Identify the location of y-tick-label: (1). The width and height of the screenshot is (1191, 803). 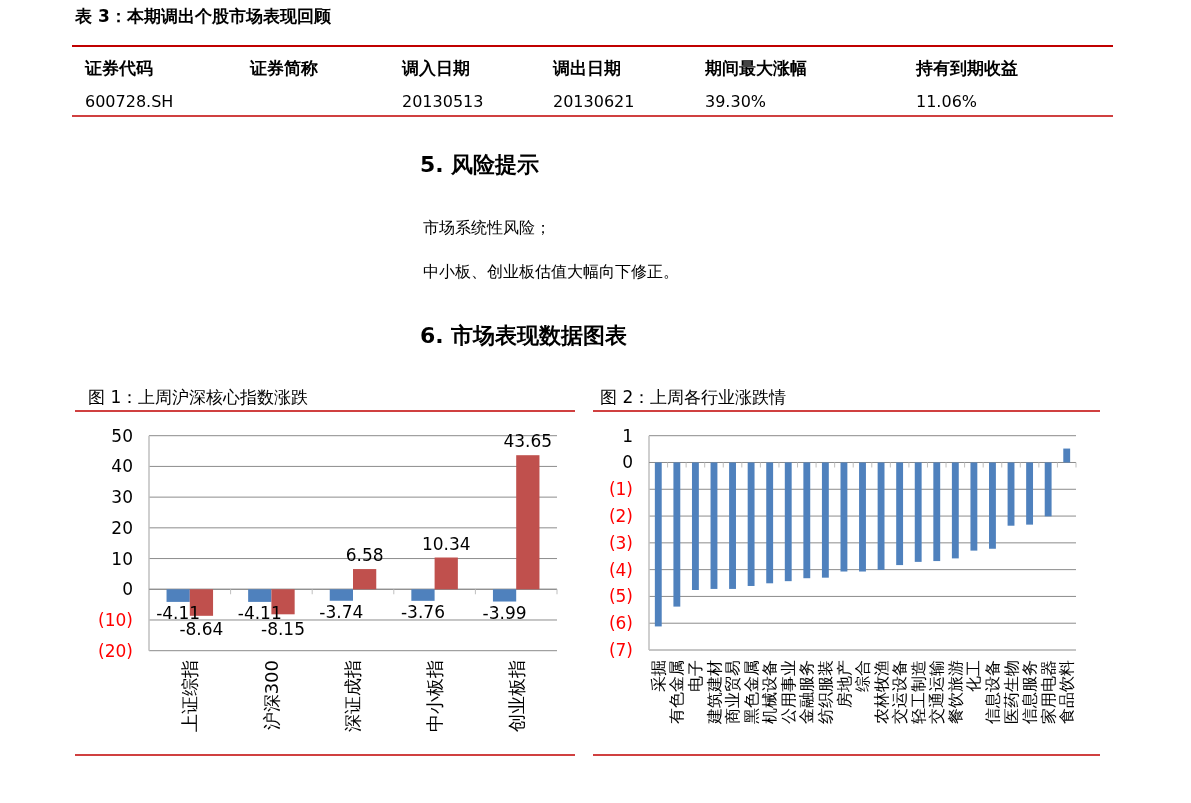
(620, 489).